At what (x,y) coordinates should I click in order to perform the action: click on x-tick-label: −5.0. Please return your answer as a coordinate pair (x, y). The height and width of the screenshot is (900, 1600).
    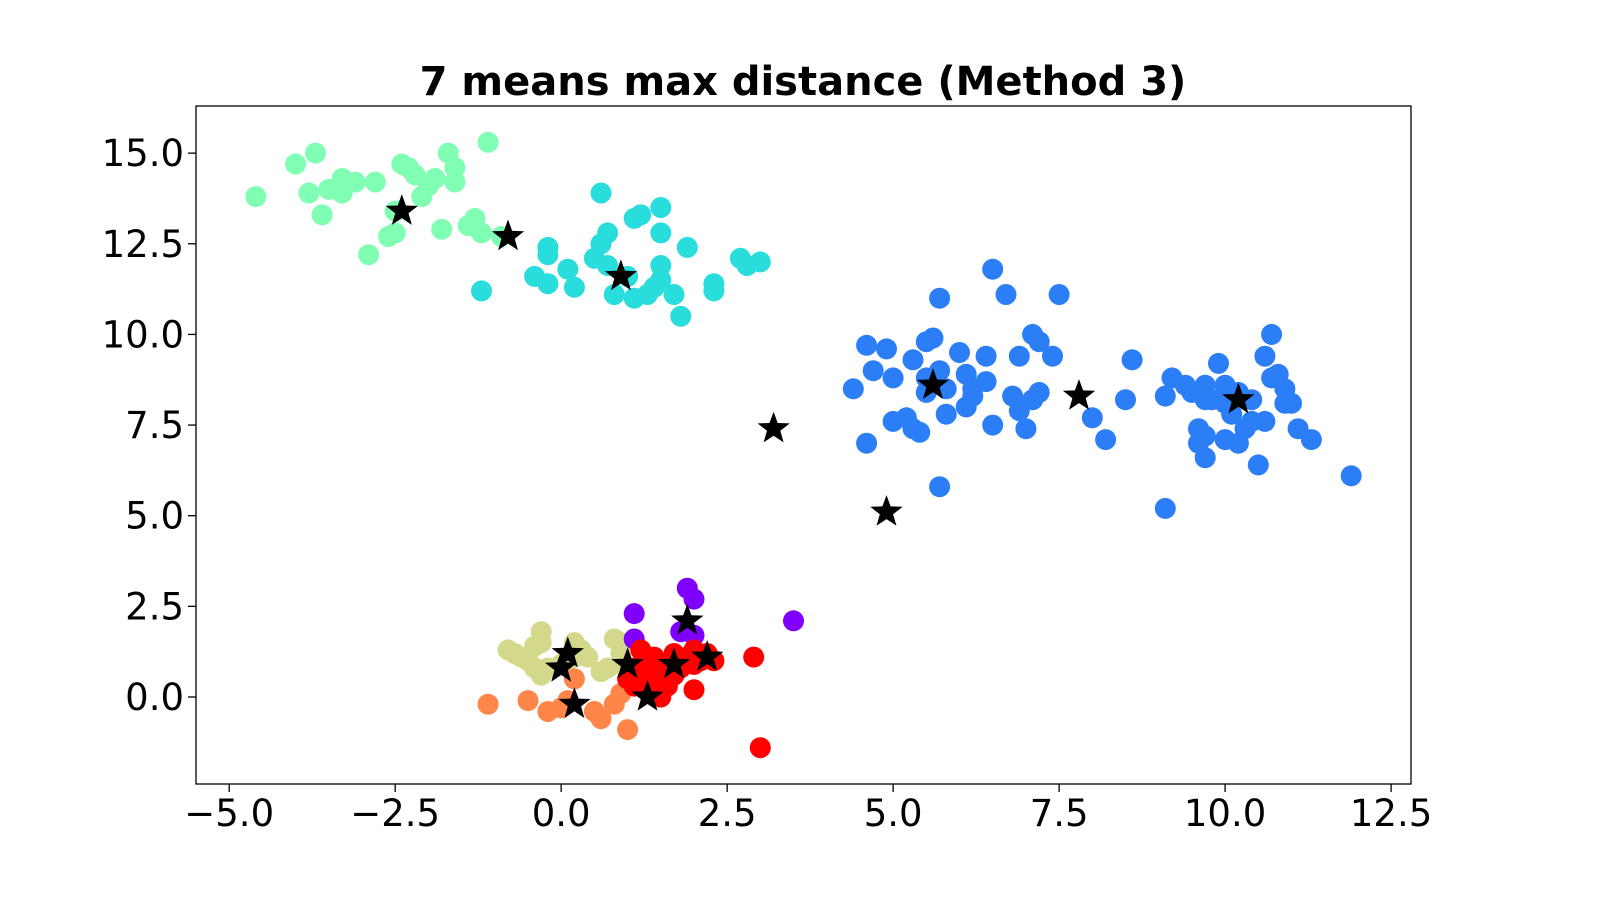
    Looking at the image, I should click on (229, 813).